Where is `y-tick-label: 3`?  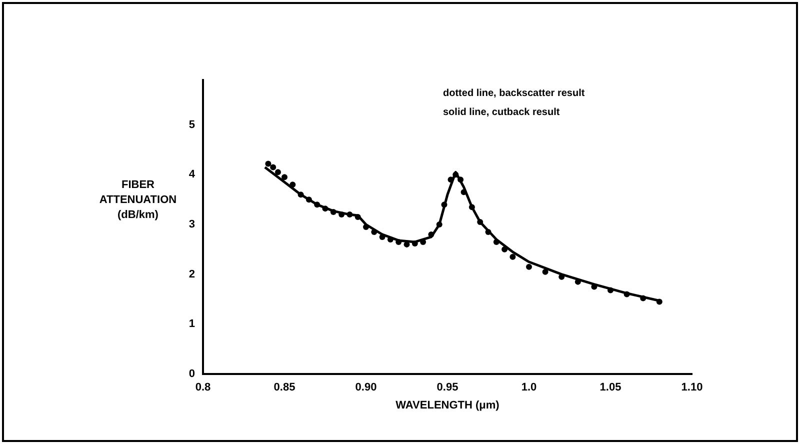 y-tick-label: 3 is located at coordinates (191, 224).